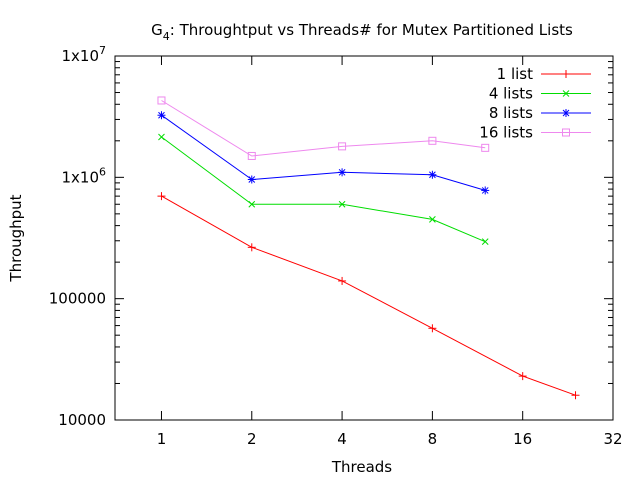 Image resolution: width=640 pixels, height=480 pixels. I want to click on x-tick-label: 2, so click(252, 439).